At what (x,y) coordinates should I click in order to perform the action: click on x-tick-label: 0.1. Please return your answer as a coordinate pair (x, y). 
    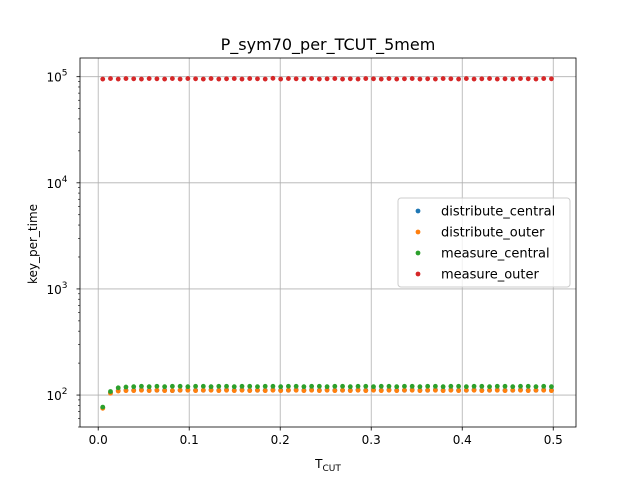
    Looking at the image, I should click on (189, 440).